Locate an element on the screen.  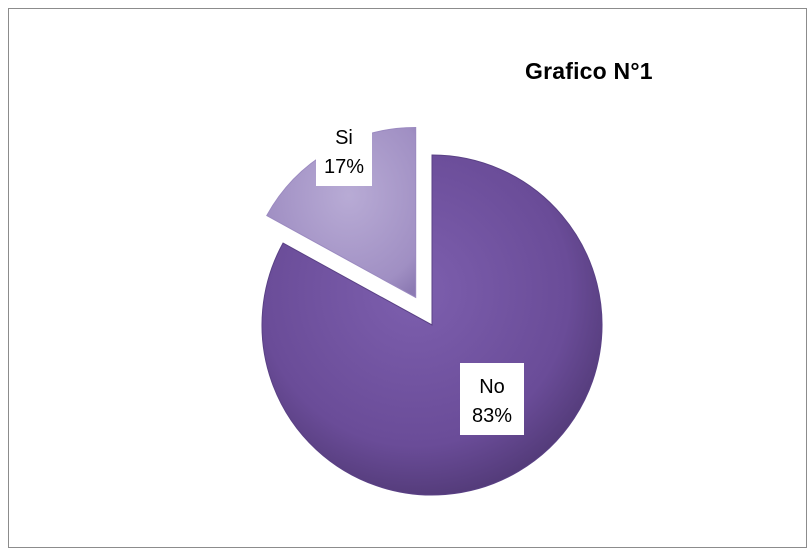
slice-category-label: Si is located at coordinates (344, 138).